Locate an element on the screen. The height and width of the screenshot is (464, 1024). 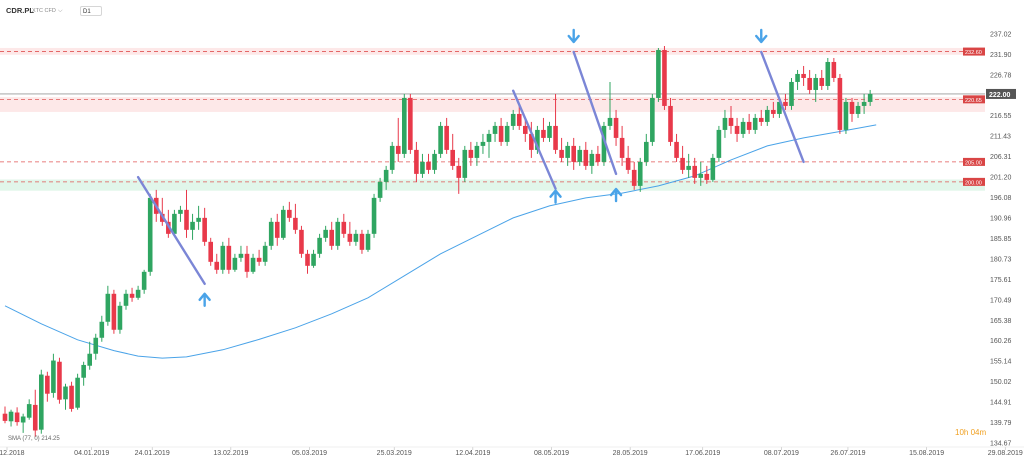
level-tag-label: 200.00 is located at coordinates (973, 183).